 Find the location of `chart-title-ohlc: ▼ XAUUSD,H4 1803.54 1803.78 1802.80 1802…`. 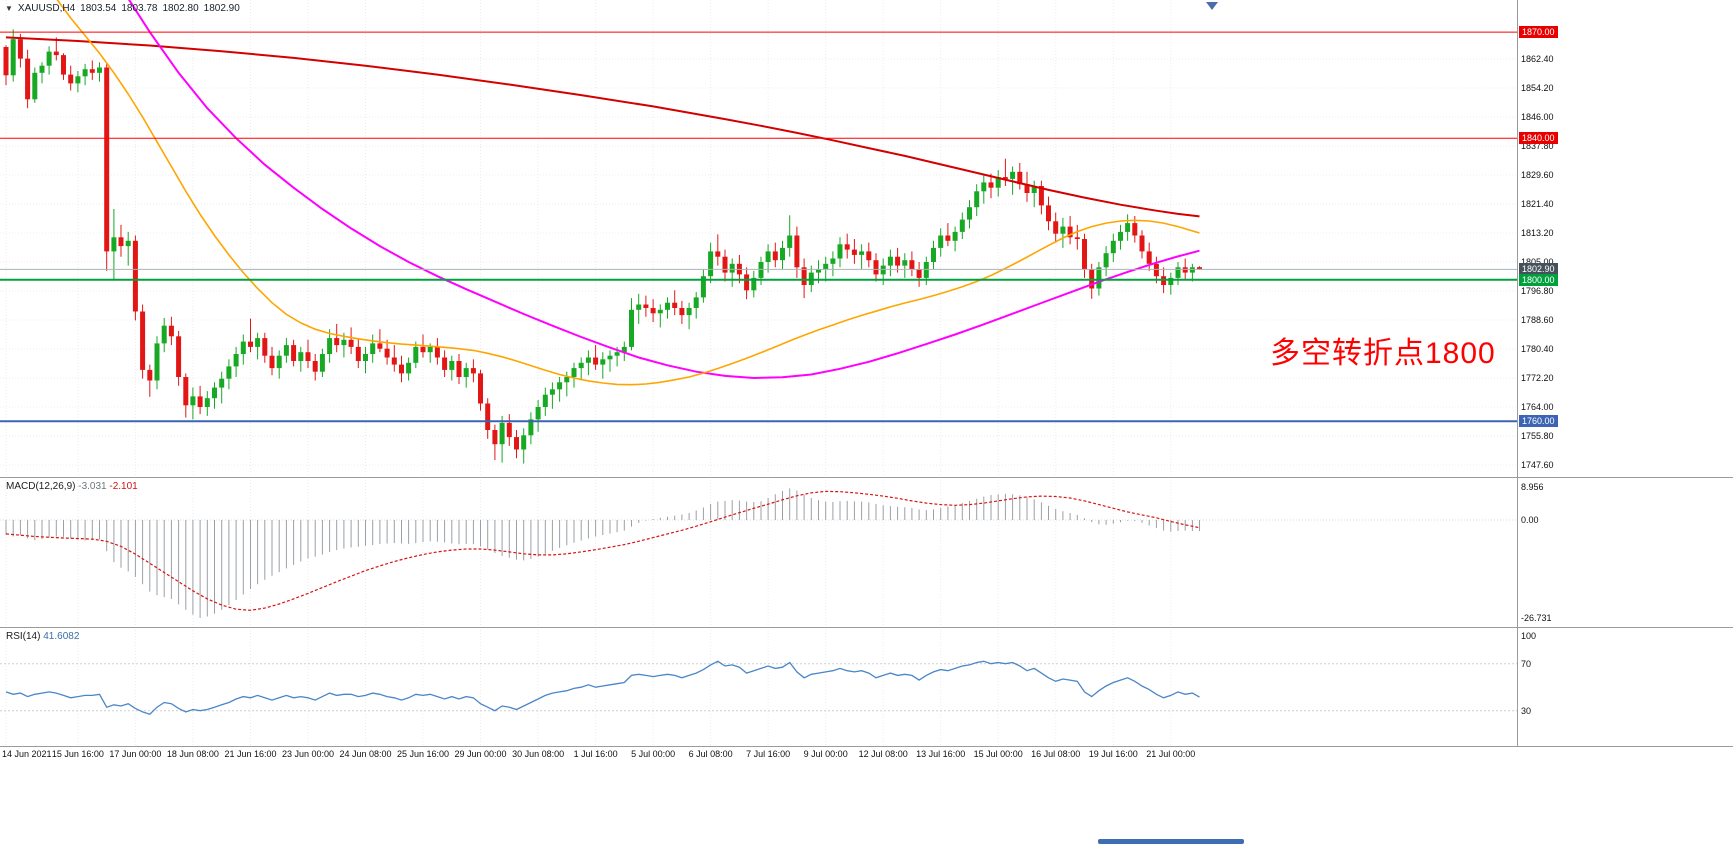

chart-title-ohlc: ▼ XAUUSD,H4 1803.54 1803.78 1802.80 1802… is located at coordinates (122, 8).